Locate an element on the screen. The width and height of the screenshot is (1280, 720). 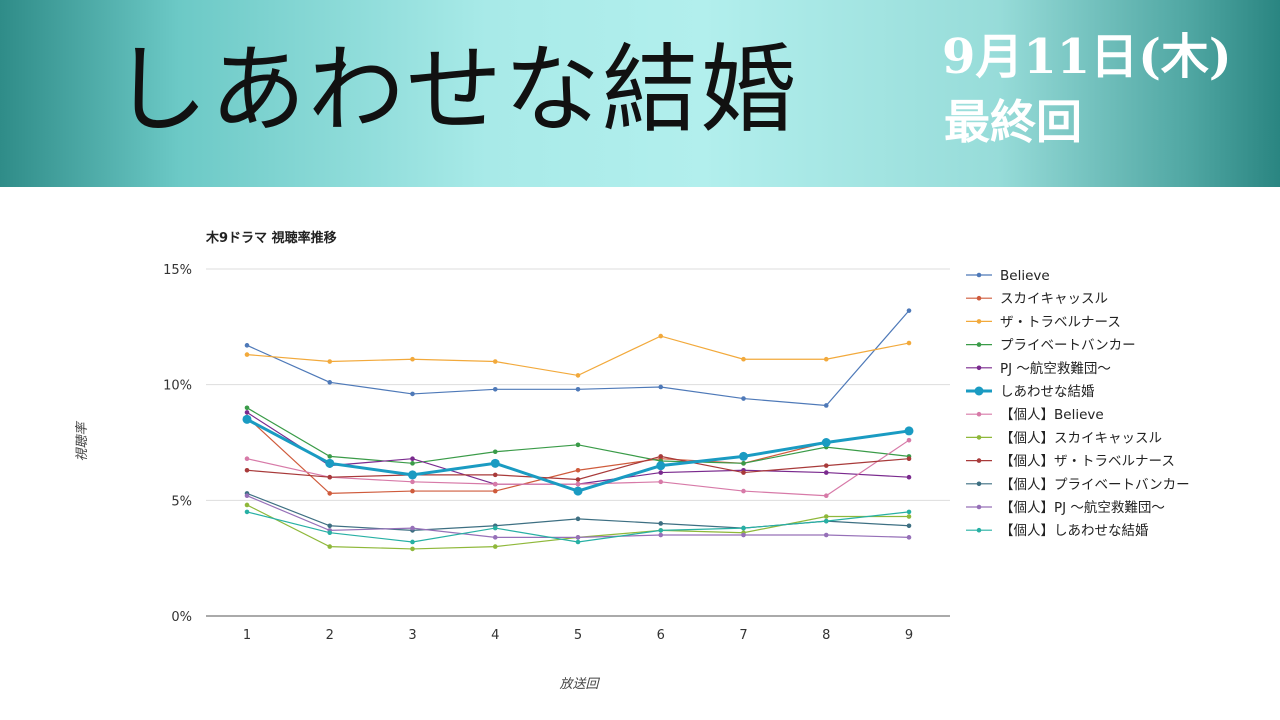
legend-entry: スカイキャッスル is located at coordinates (1037, 299).